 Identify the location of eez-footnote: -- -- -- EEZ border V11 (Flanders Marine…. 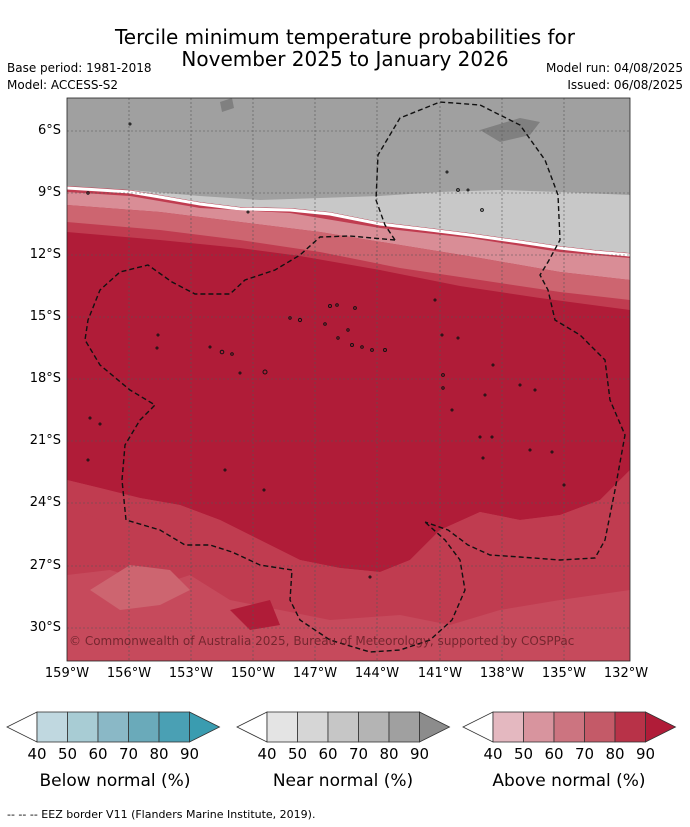
(161, 814).